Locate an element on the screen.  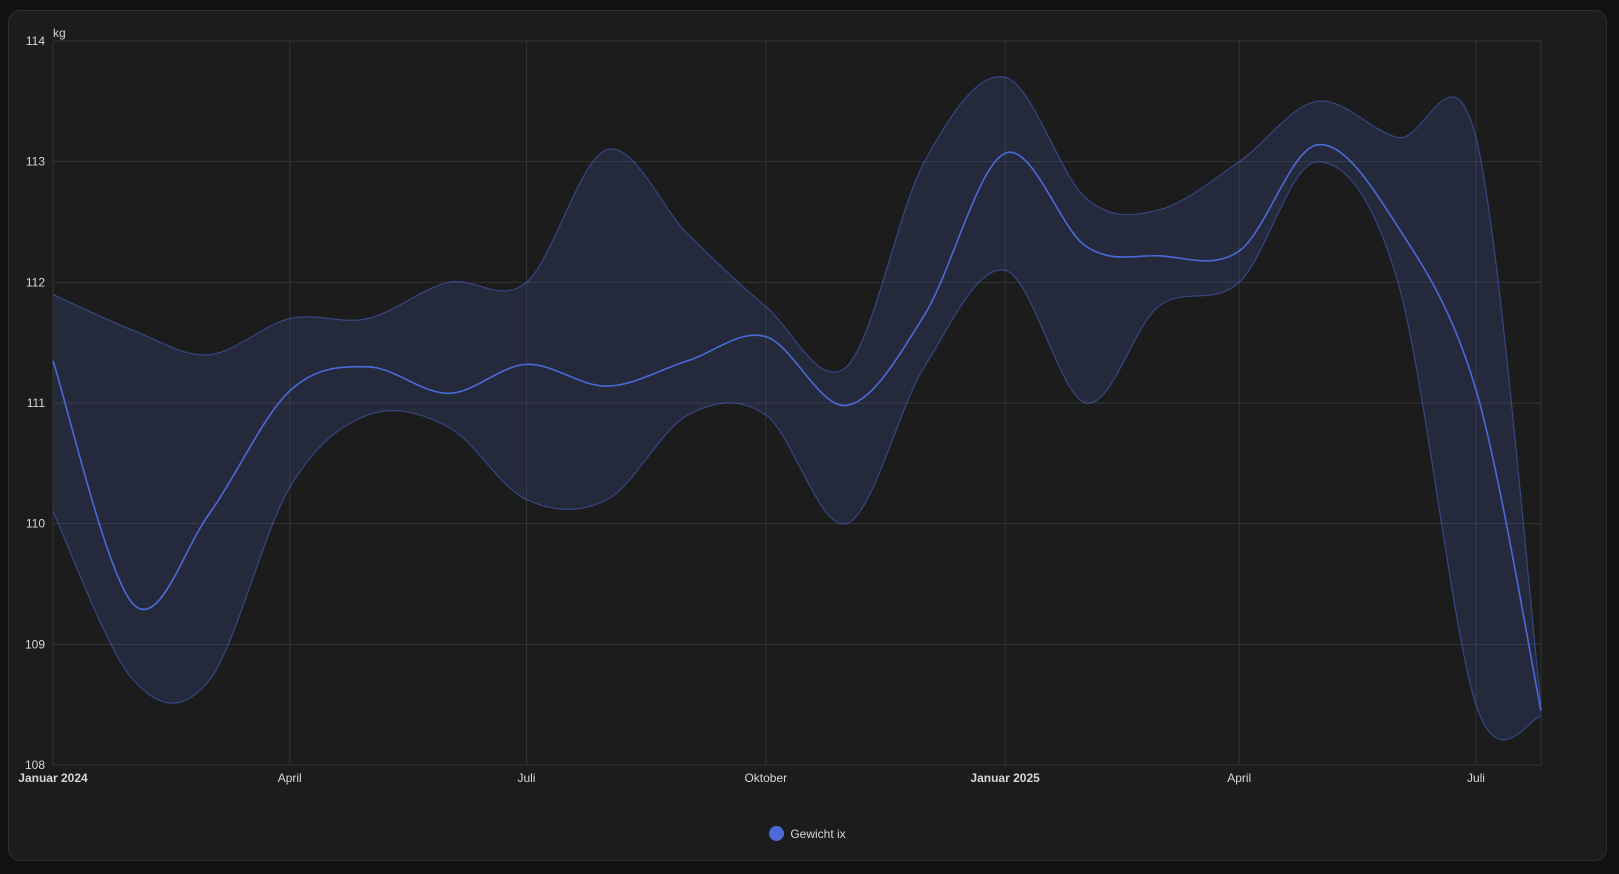
legend-label: Gewicht ix is located at coordinates (818, 833).